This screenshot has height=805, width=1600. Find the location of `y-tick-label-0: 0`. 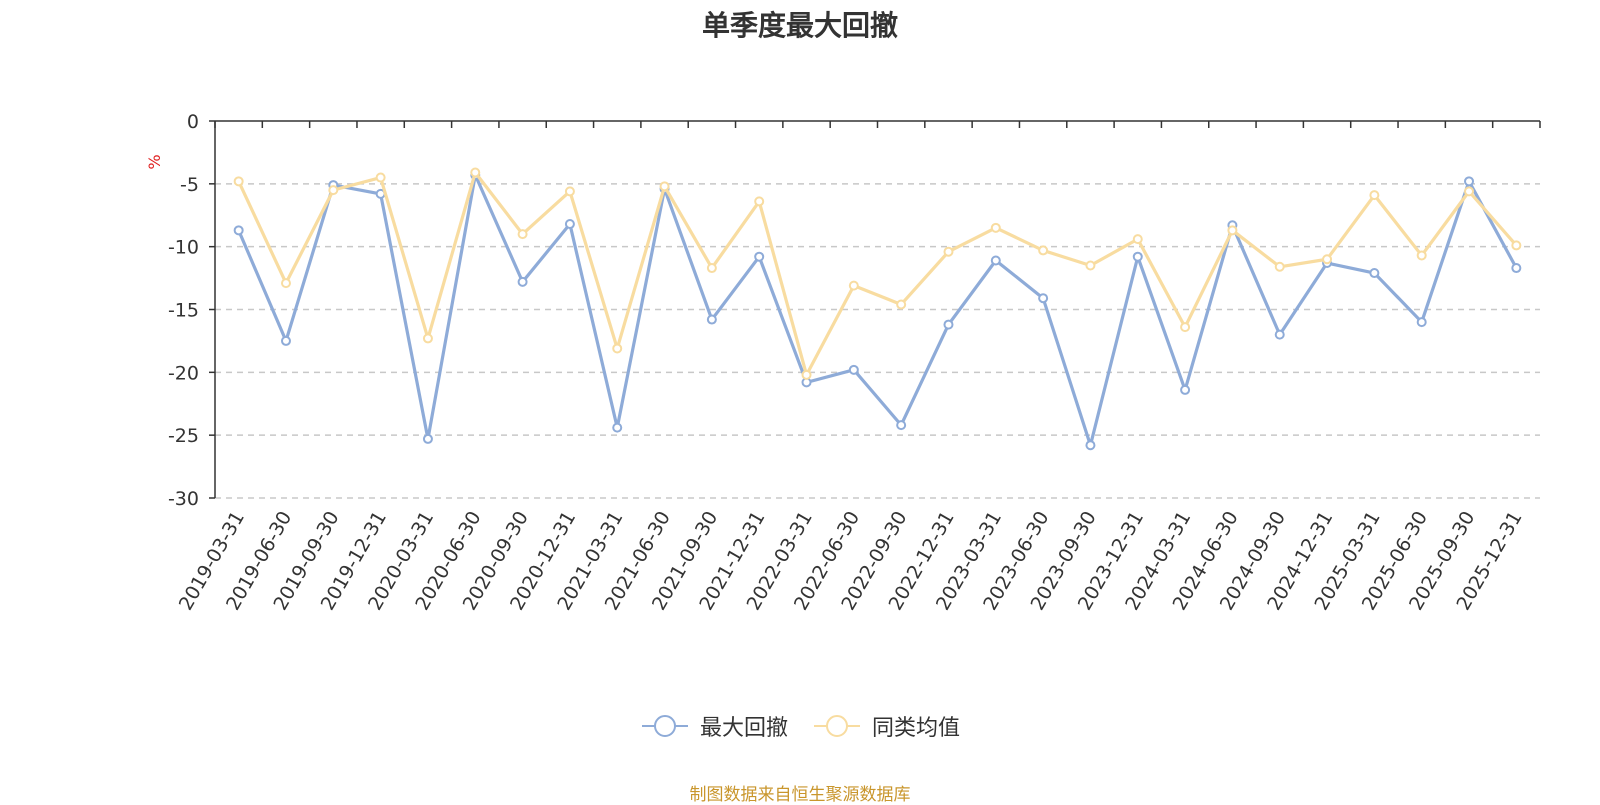

y-tick-label-0: 0 is located at coordinates (193, 122).